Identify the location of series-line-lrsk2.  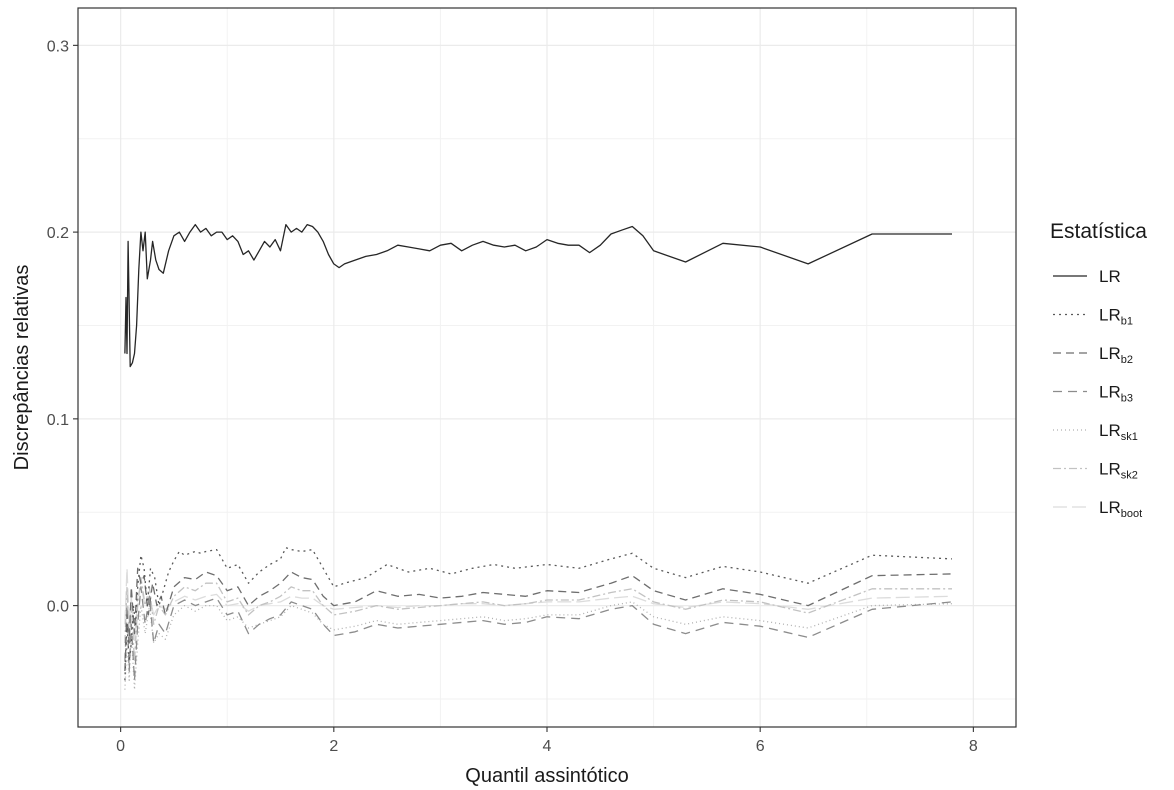
(538, 619).